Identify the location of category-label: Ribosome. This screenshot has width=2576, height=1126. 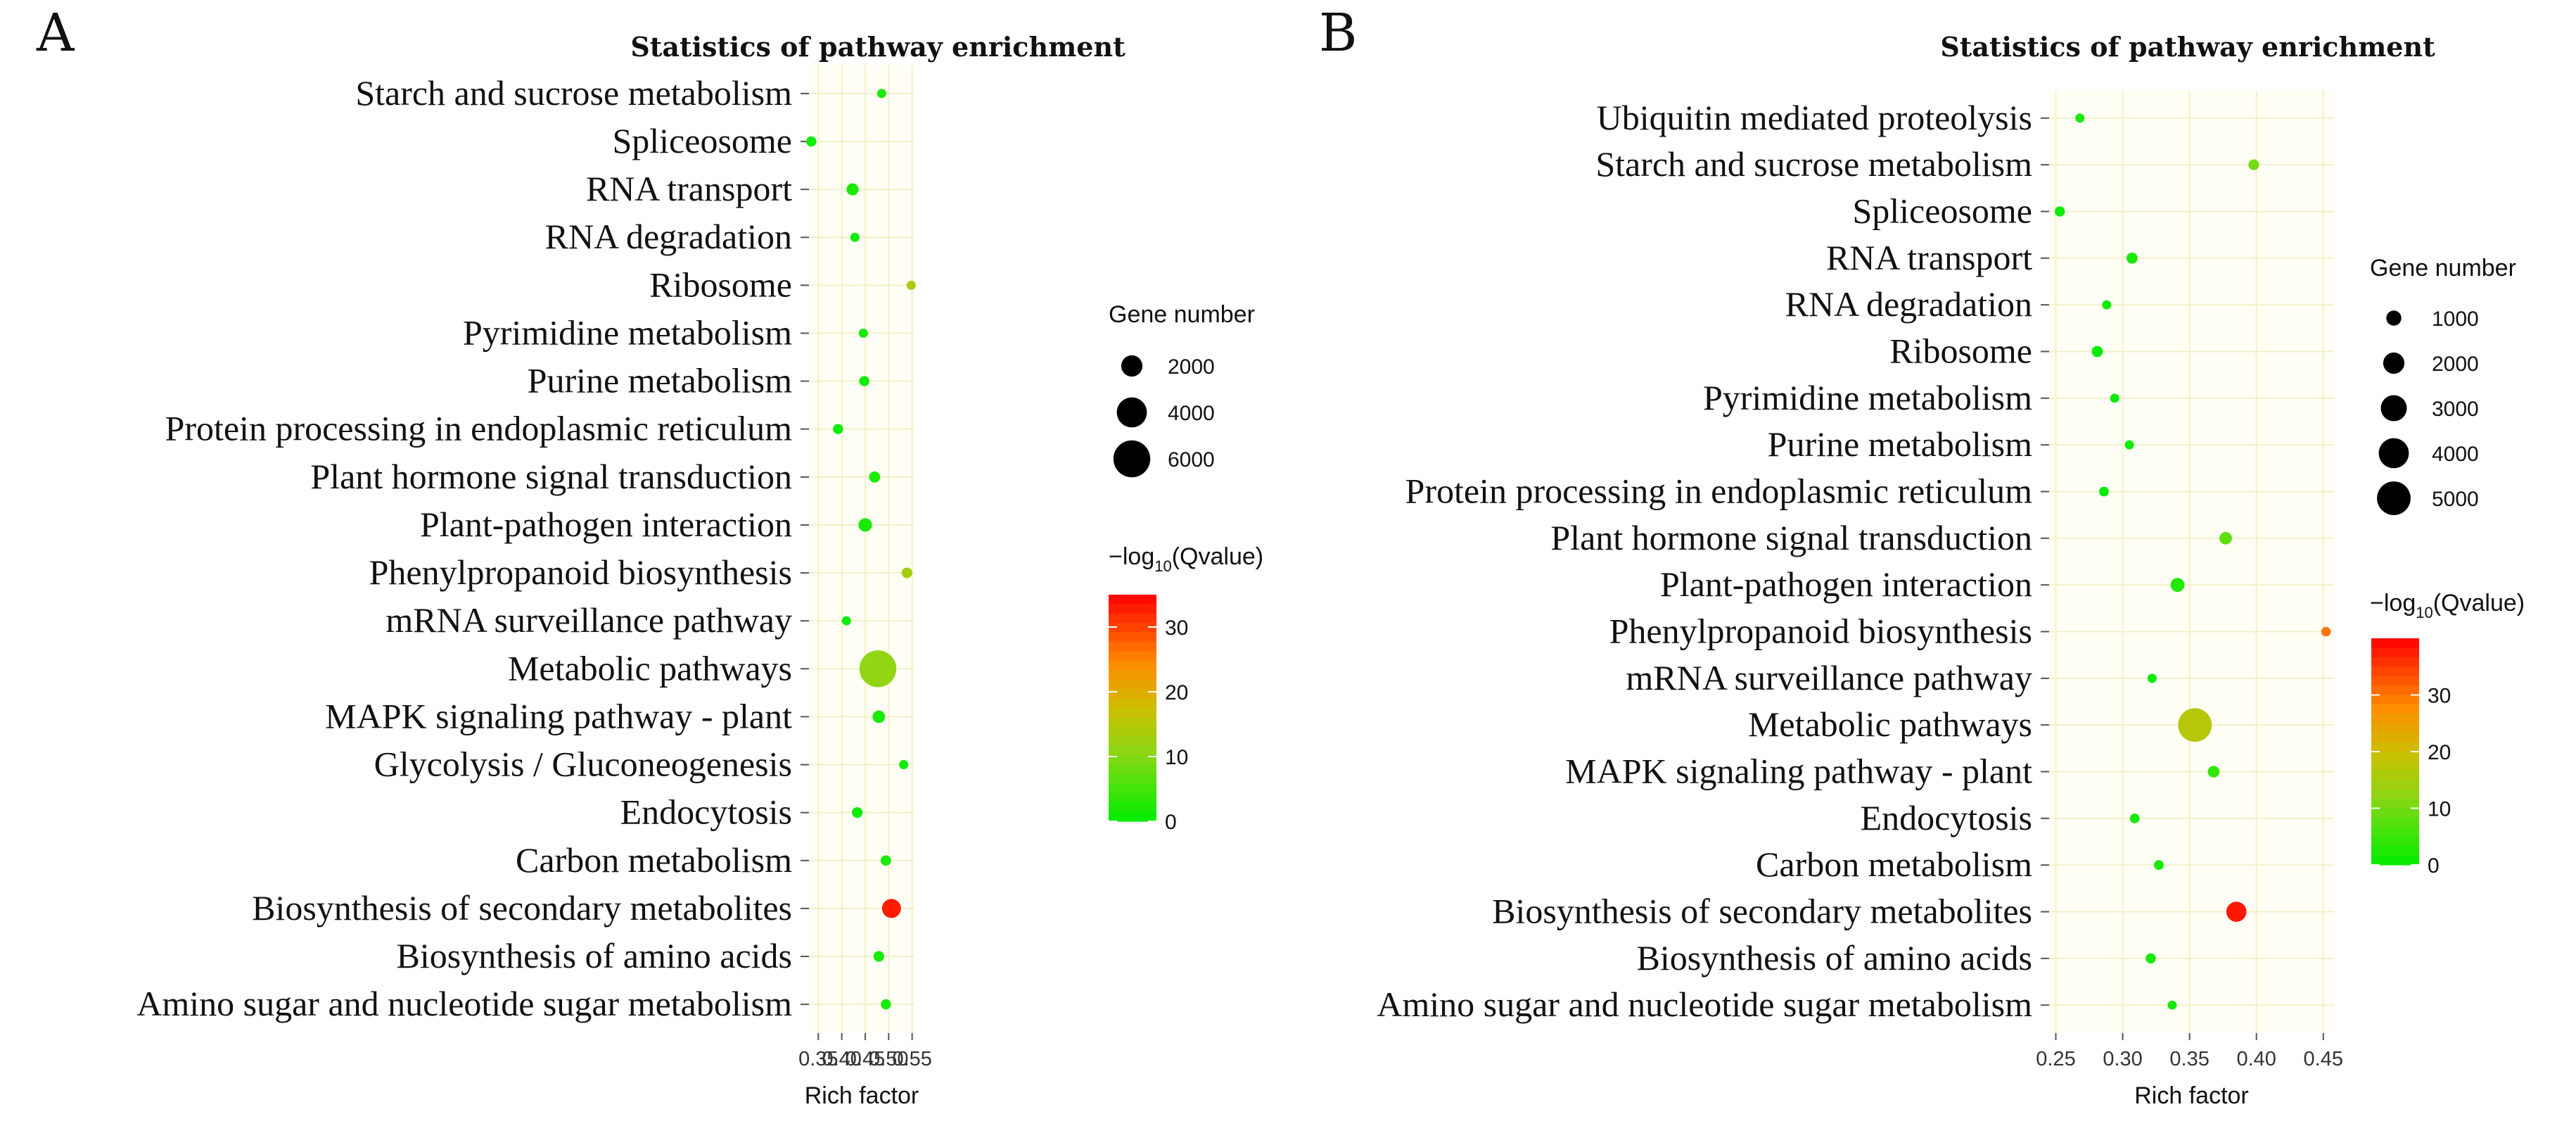
(720, 284).